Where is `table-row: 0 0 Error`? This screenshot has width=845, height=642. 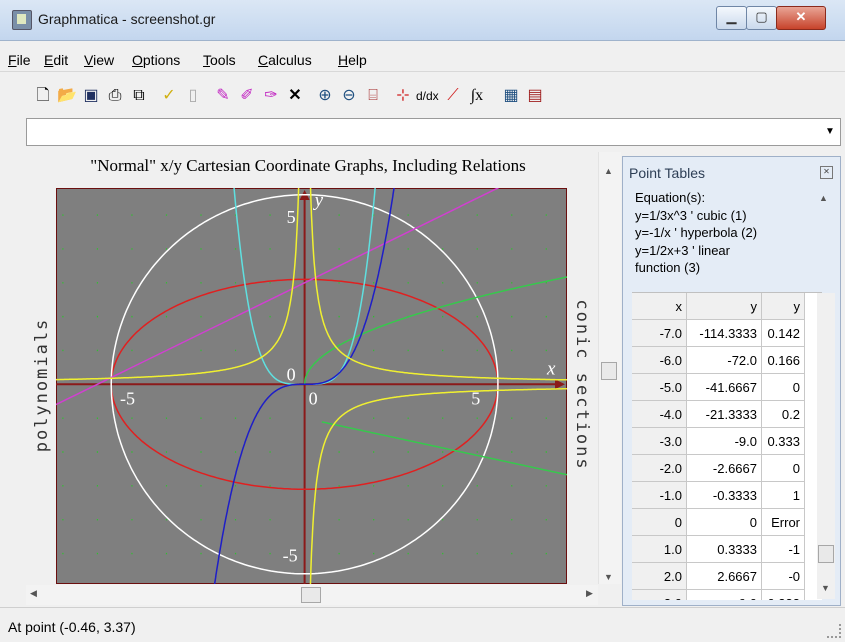 table-row: 0 0 Error is located at coordinates (718, 522).